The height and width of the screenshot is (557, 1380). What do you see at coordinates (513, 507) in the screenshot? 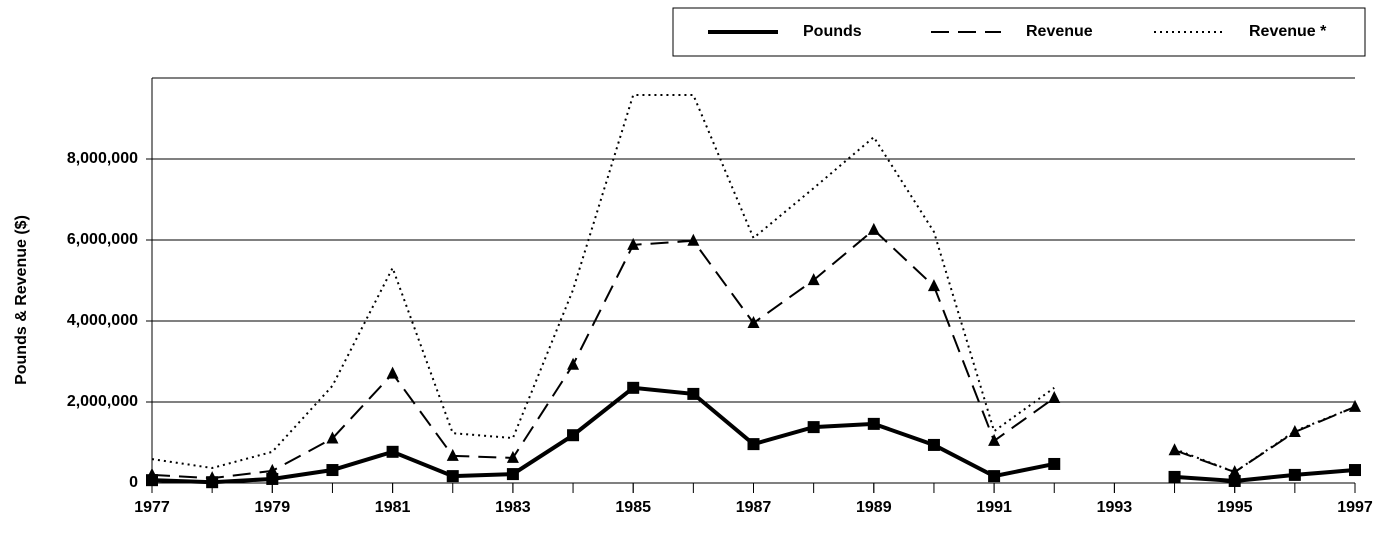
I see `x-tick-label: 1983` at bounding box center [513, 507].